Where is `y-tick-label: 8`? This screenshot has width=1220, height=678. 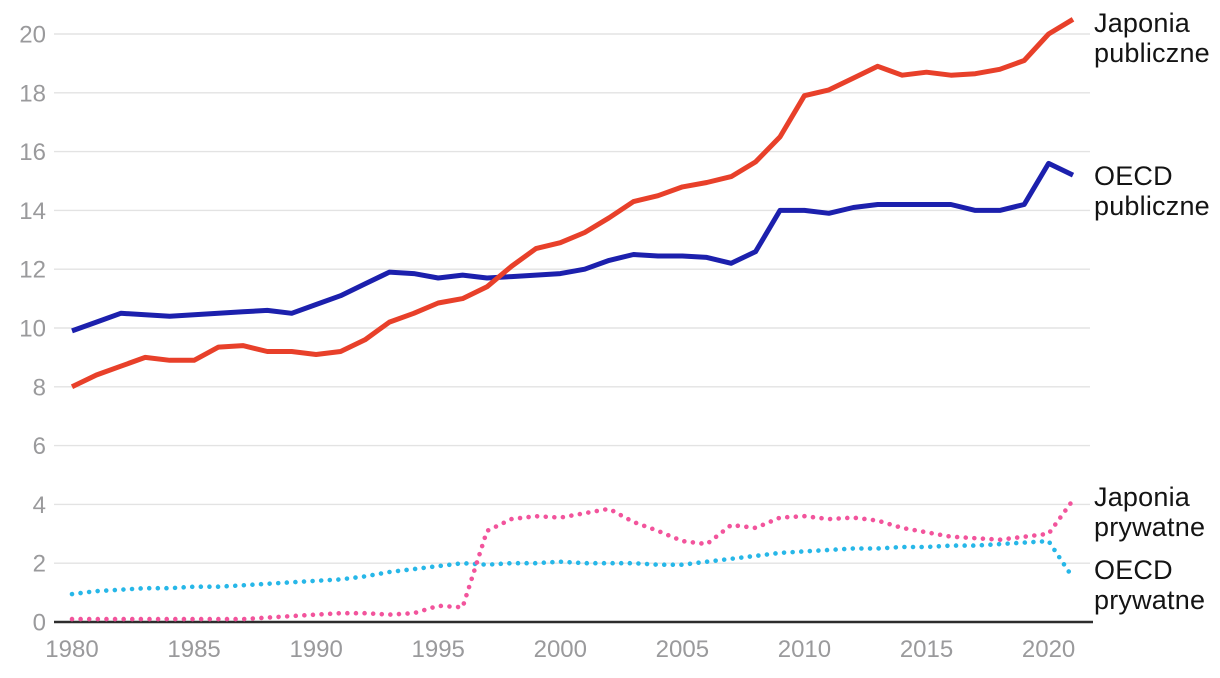
y-tick-label: 8 is located at coordinates (39, 387).